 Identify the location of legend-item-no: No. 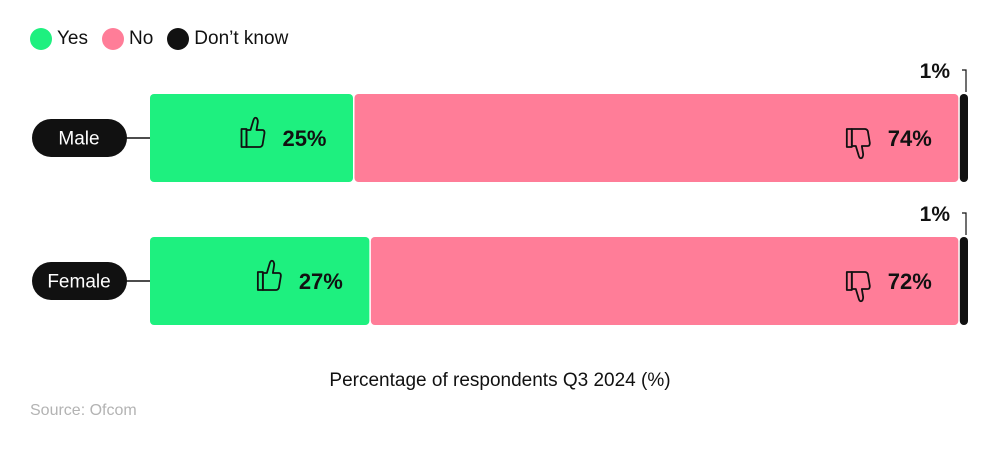
(127, 39).